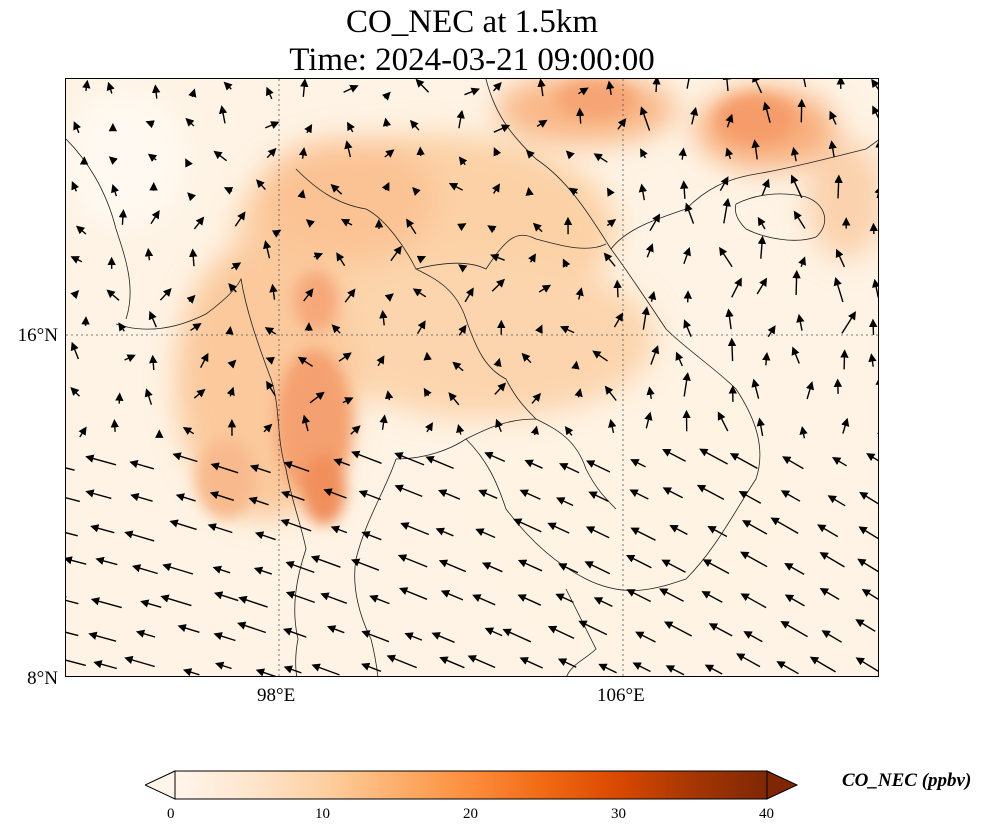 Image resolution: width=994 pixels, height=836 pixels. I want to click on colorbar-extend-max, so click(782, 785).